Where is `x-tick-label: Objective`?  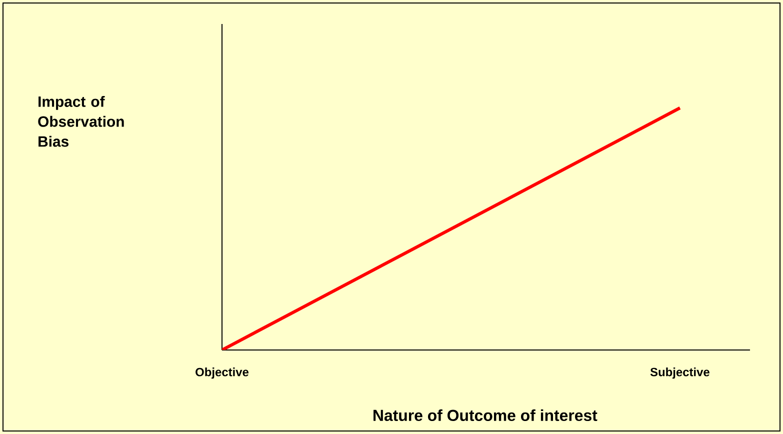 x-tick-label: Objective is located at coordinates (222, 373).